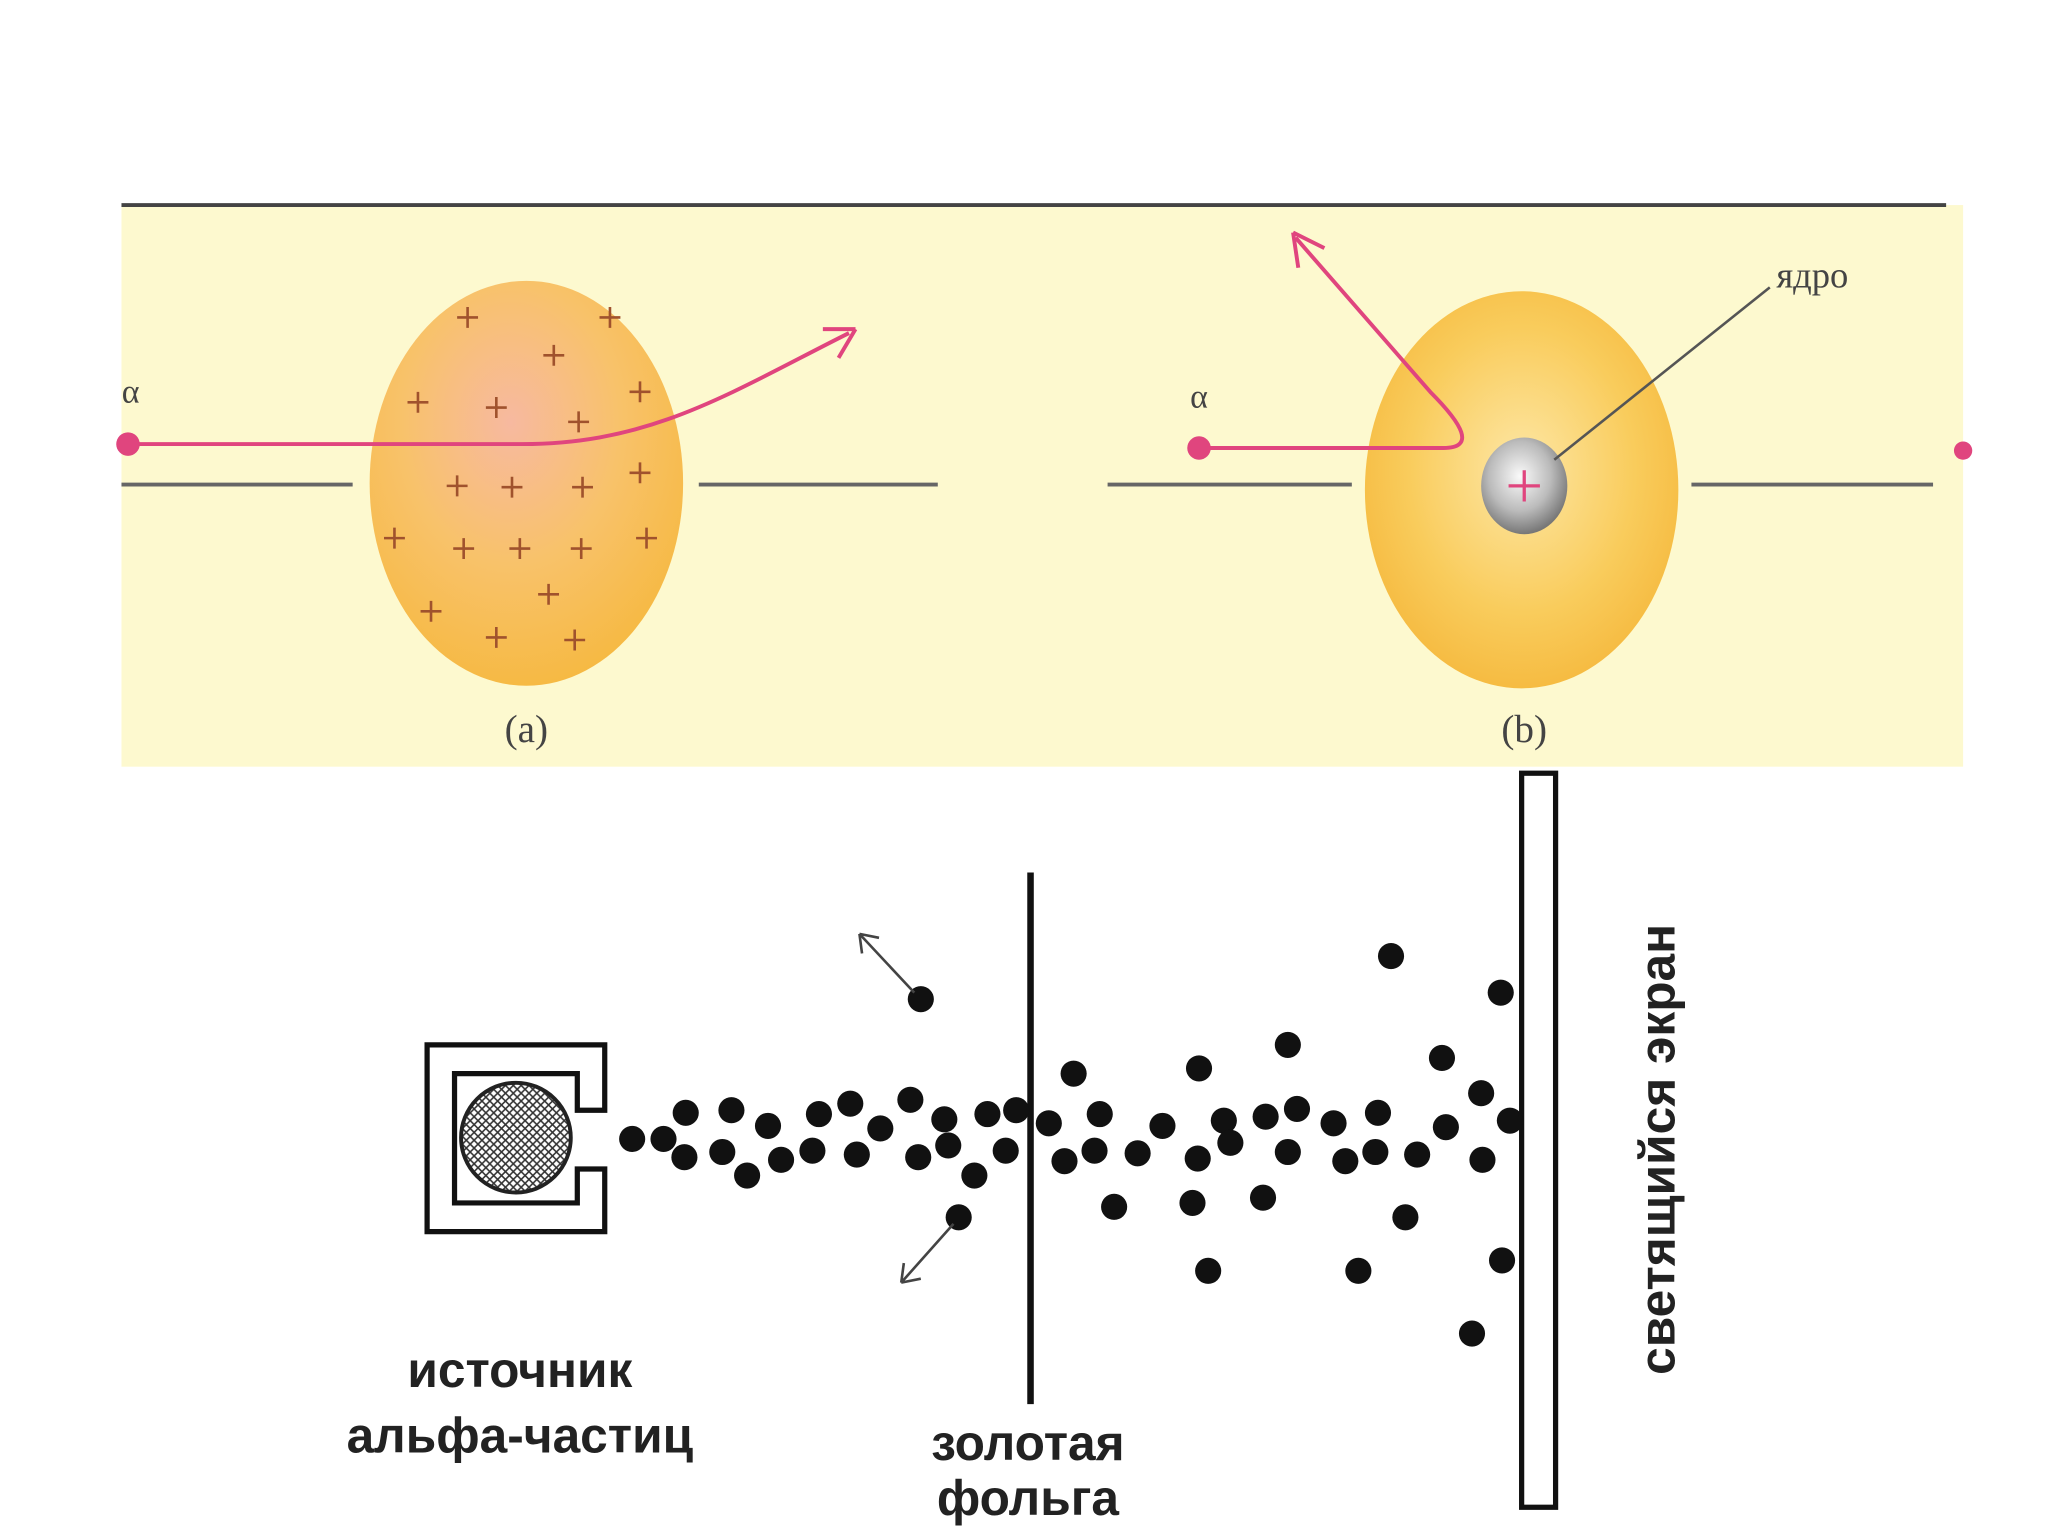 Image resolution: width=2048 pixels, height=1536 pixels. What do you see at coordinates (1331, 343) in the screenshot?
I see `alpha-path-b` at bounding box center [1331, 343].